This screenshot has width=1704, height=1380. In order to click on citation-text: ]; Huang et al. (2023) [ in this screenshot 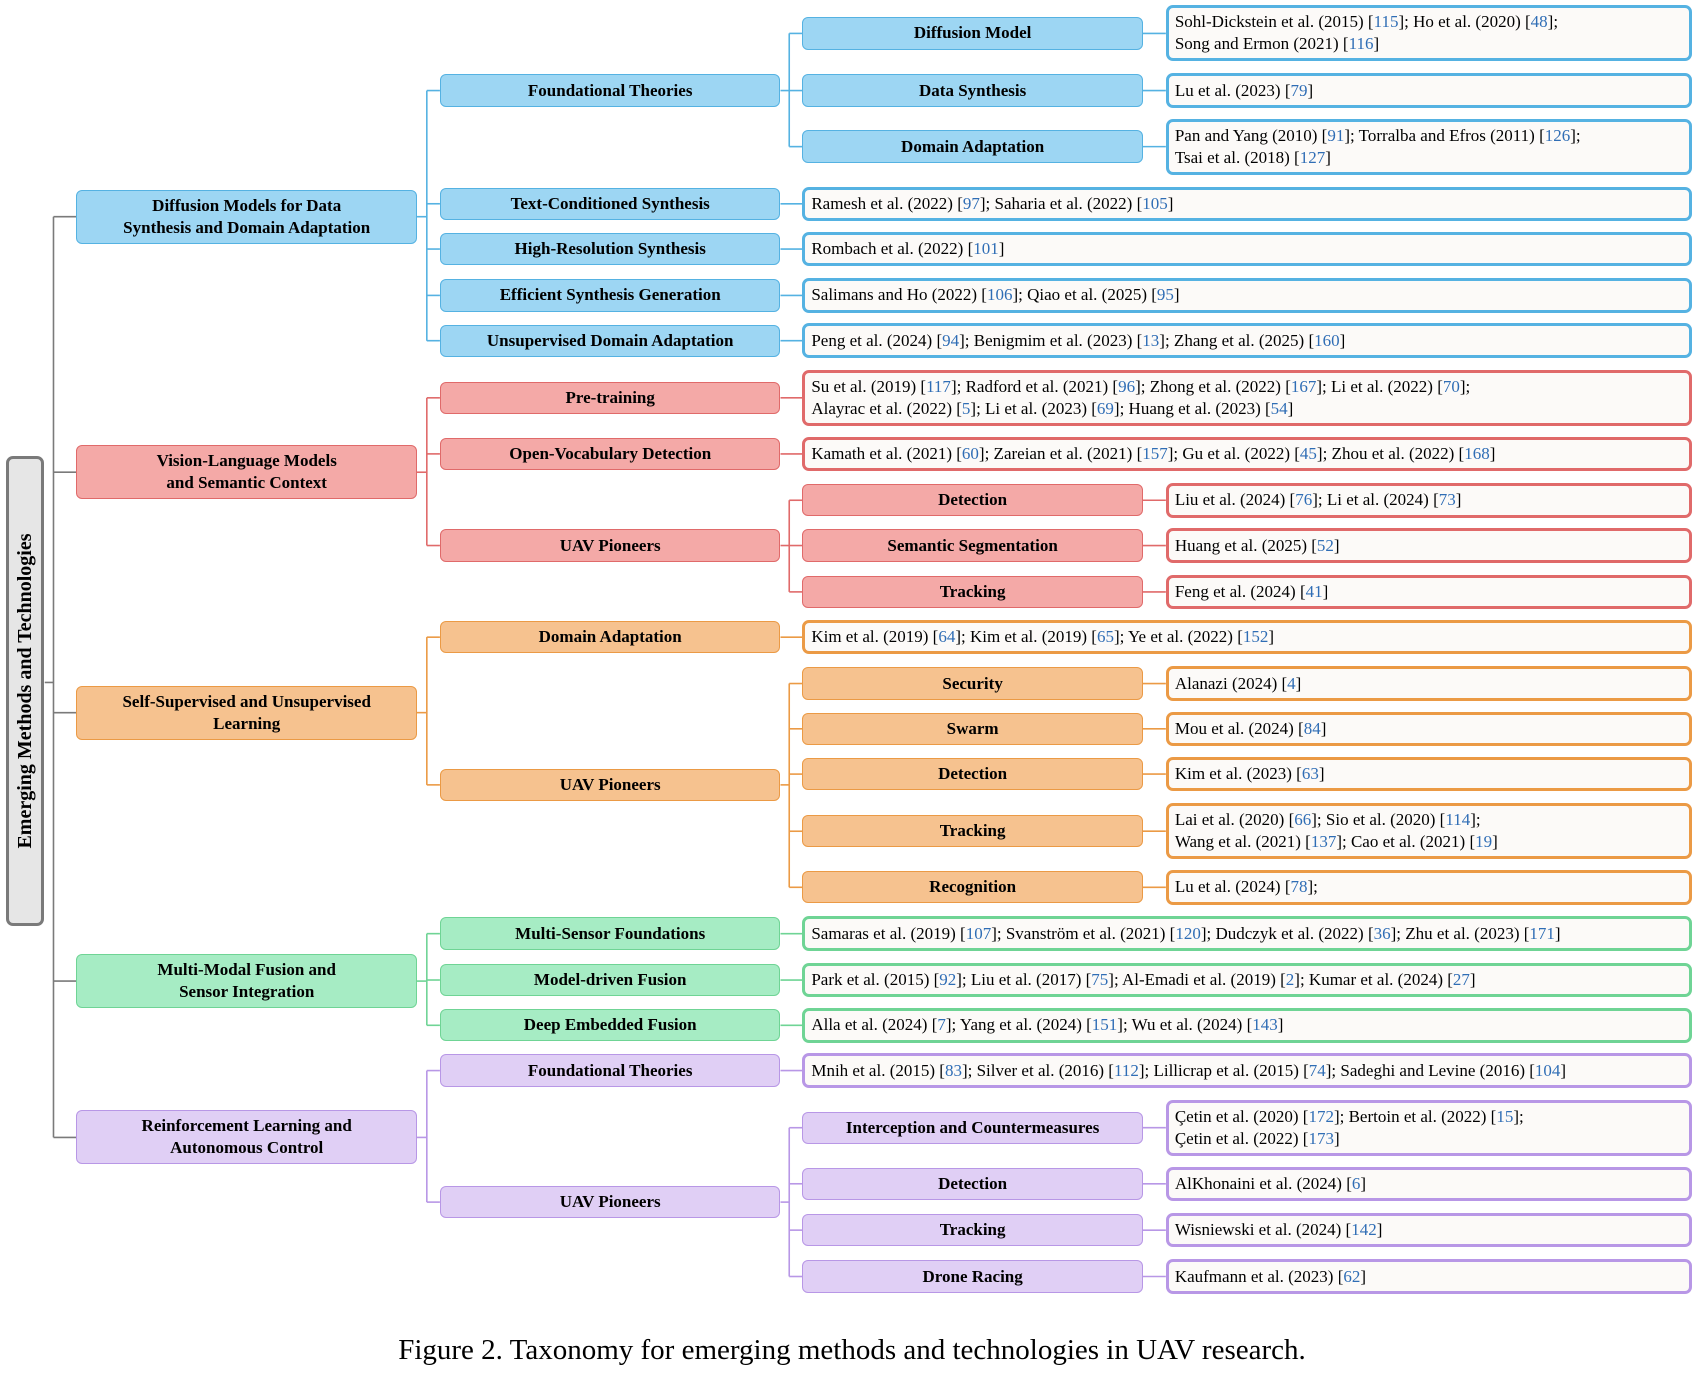, I will do `click(1192, 408)`.